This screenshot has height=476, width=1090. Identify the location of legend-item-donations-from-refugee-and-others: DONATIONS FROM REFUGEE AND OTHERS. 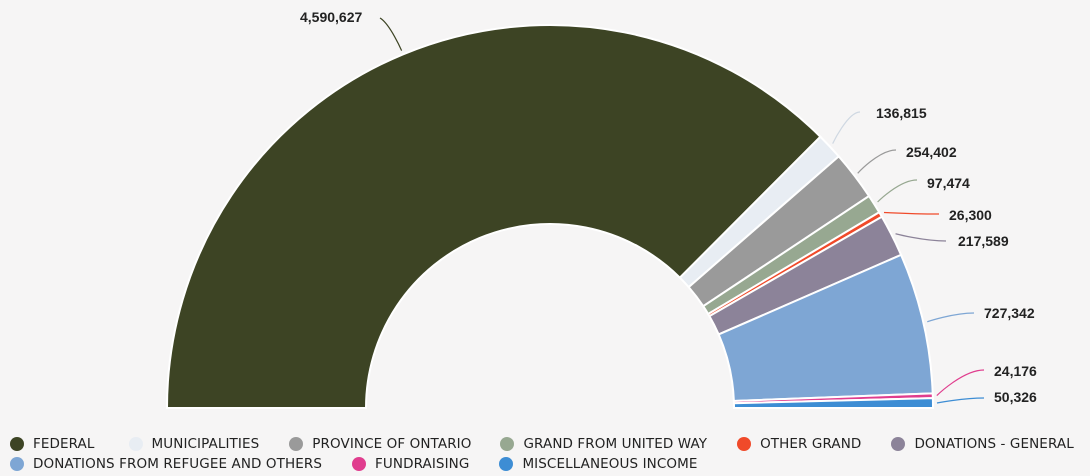
(166, 464).